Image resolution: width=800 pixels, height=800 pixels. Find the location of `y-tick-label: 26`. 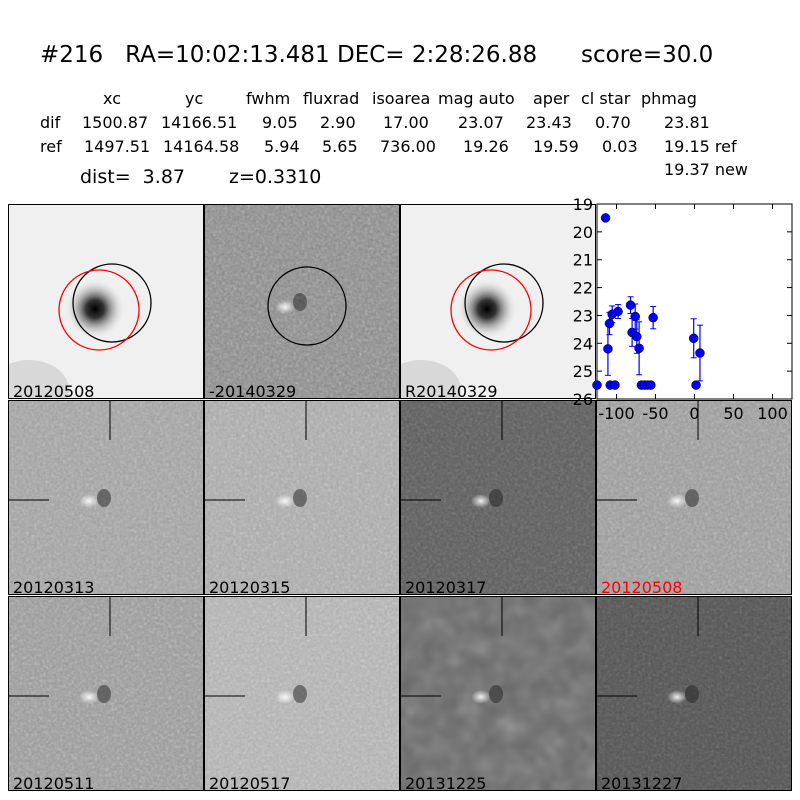

y-tick-label: 26 is located at coordinates (583, 399).